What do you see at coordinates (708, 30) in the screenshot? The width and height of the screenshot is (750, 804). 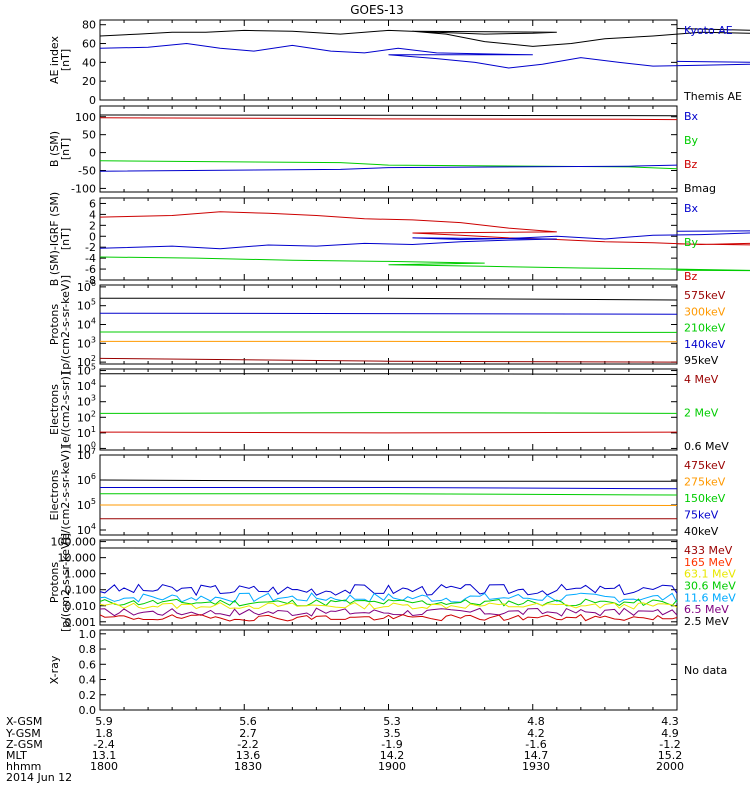 I see `legend-entry: Kyoto AE` at bounding box center [708, 30].